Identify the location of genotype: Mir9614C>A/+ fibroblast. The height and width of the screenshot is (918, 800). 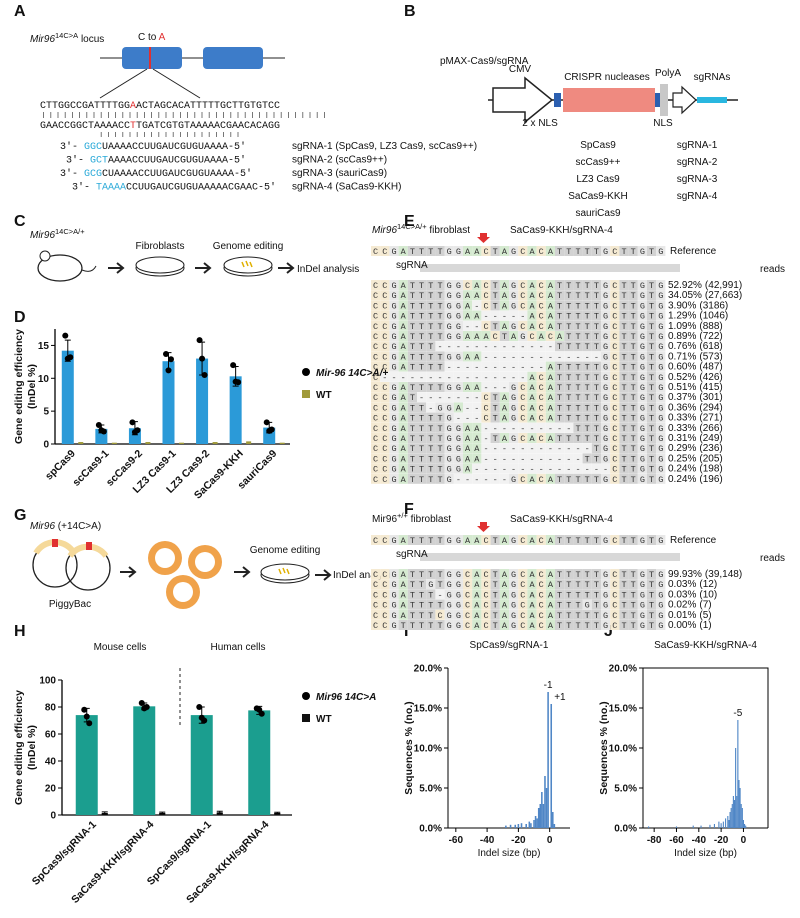
(421, 229).